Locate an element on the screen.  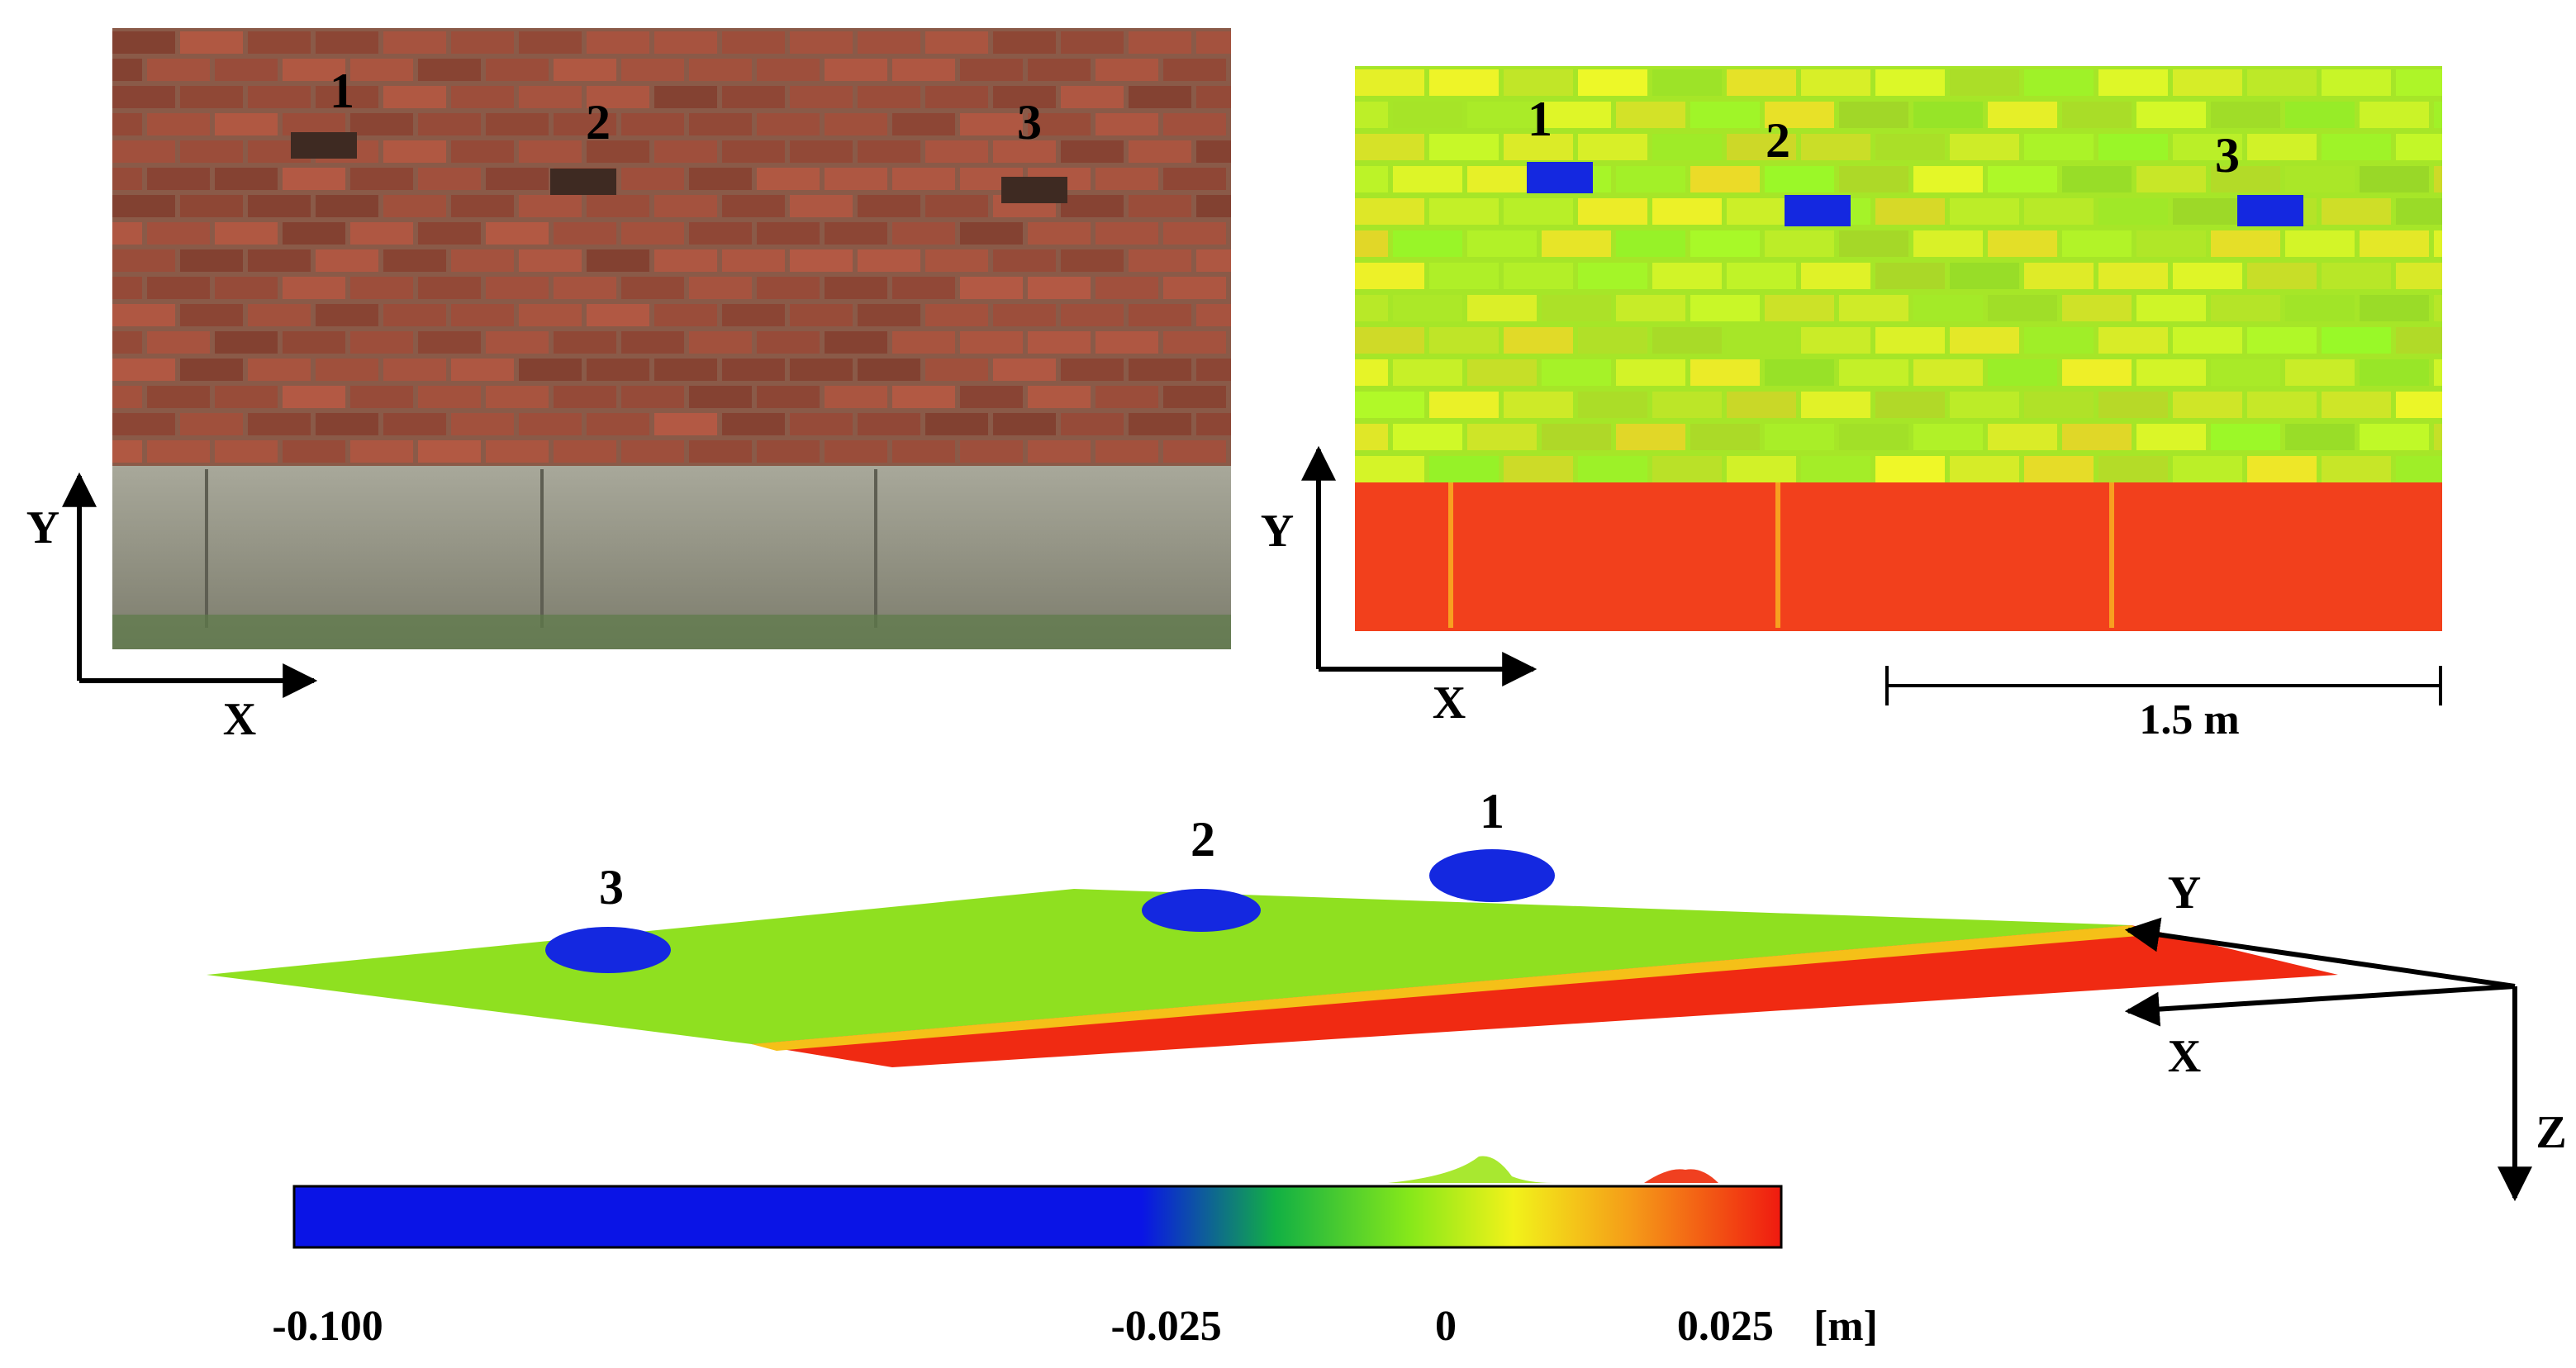
map-hole is located at coordinates (2270, 210).